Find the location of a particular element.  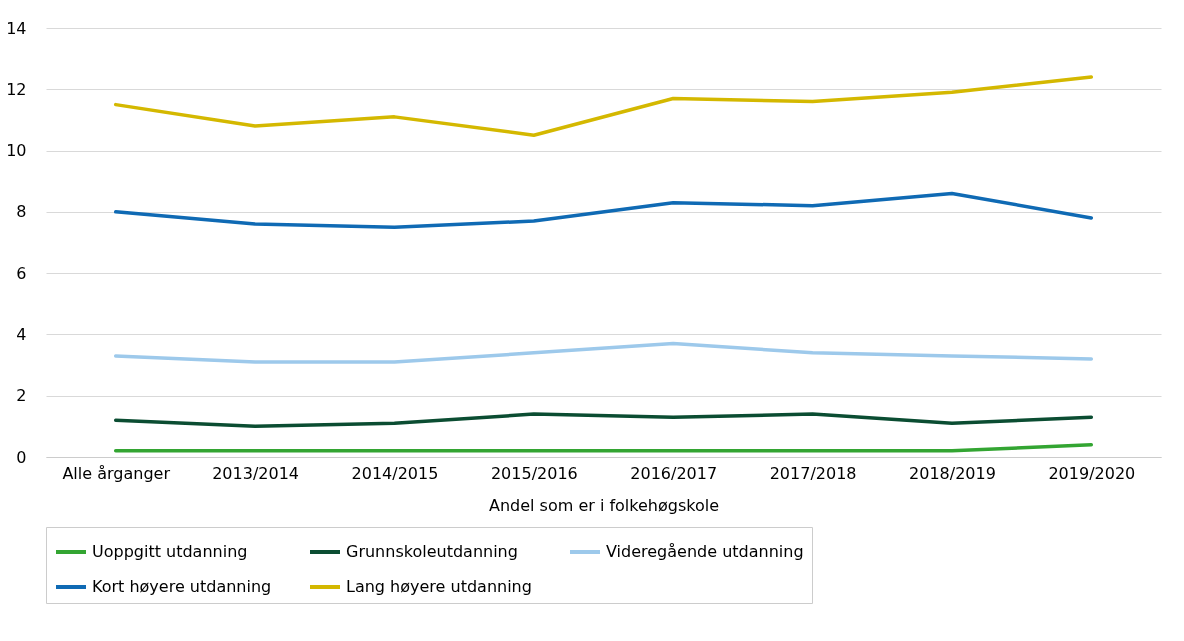

x-tick-label: 2019/2020 is located at coordinates (1092, 473).